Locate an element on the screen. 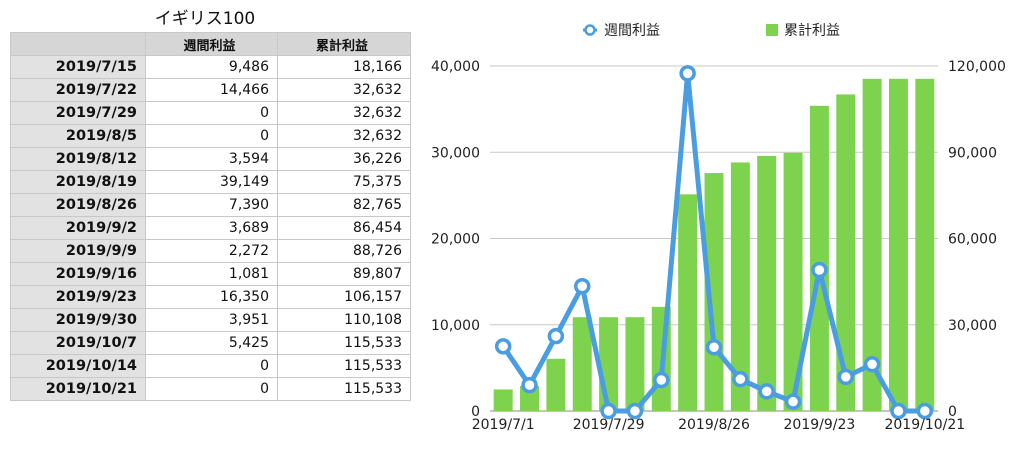 This screenshot has width=1024, height=452. y-right-tick-label: 120,000 is located at coordinates (977, 67).